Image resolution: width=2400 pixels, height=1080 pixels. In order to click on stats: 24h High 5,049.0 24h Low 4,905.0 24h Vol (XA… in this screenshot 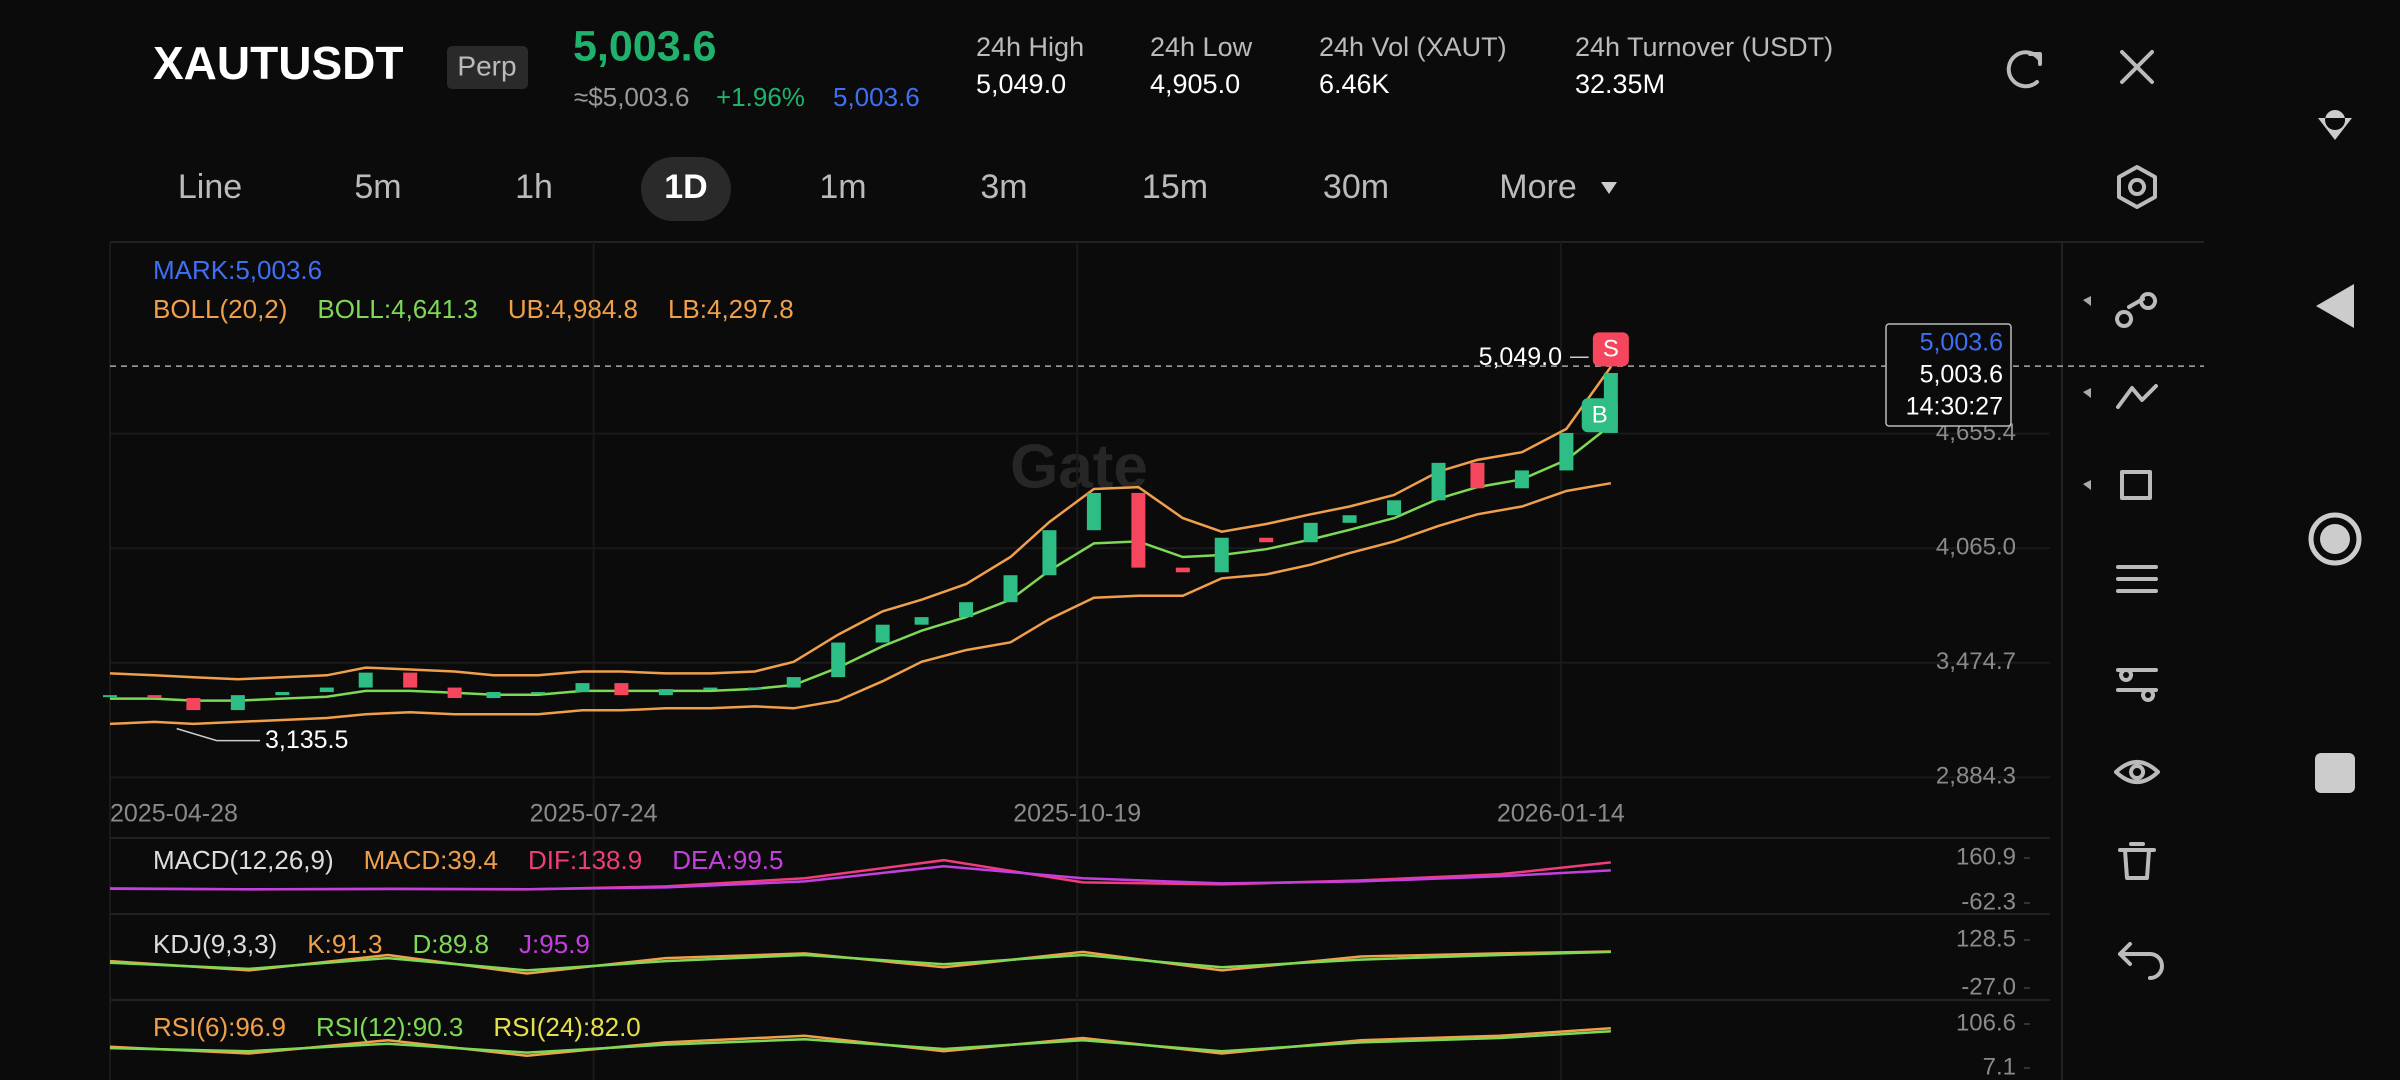, I will do `click(1404, 65)`.